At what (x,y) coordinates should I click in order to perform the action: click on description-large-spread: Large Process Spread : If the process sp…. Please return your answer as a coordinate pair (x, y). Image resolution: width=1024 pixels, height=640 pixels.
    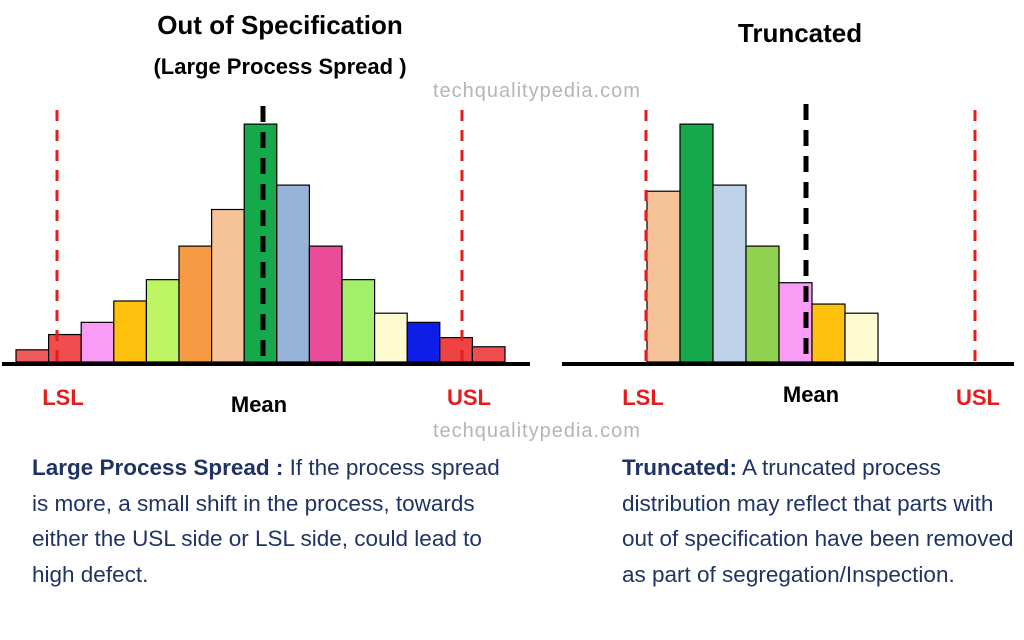
    Looking at the image, I should click on (272, 521).